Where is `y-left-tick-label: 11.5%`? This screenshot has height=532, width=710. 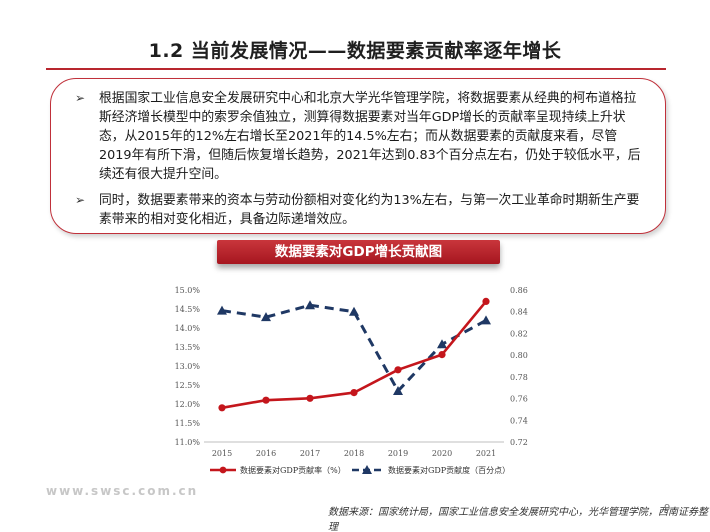
y-left-tick-label: 11.5% is located at coordinates (188, 423).